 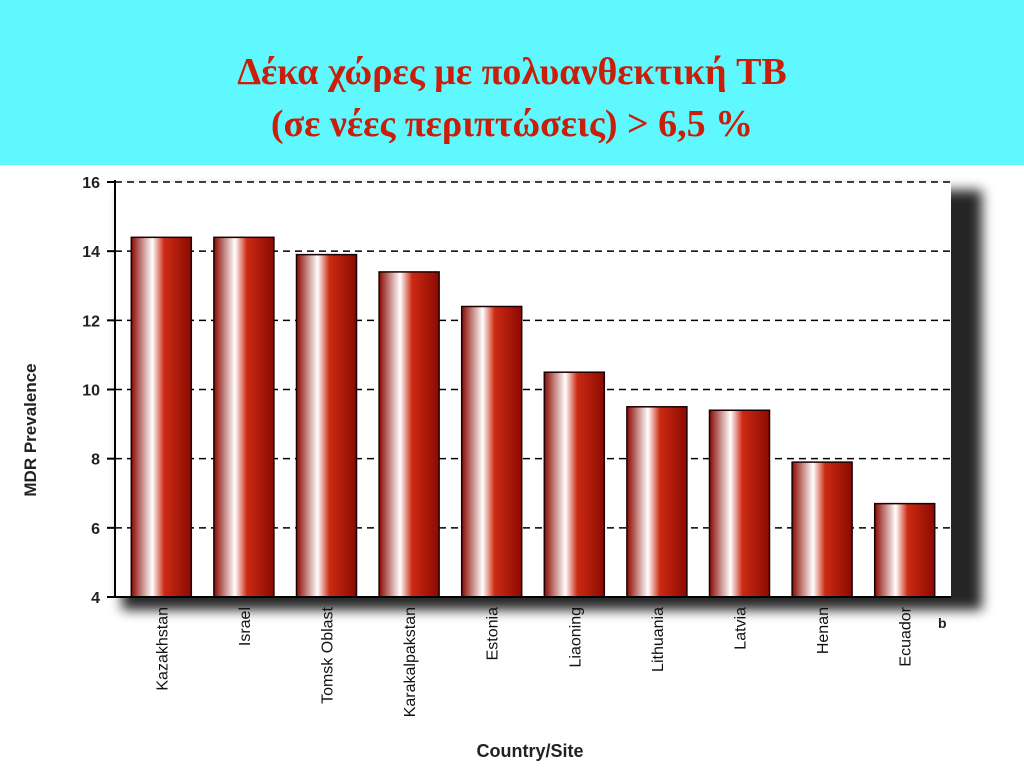 What do you see at coordinates (95, 529) in the screenshot?
I see `y-tick-label: 6` at bounding box center [95, 529].